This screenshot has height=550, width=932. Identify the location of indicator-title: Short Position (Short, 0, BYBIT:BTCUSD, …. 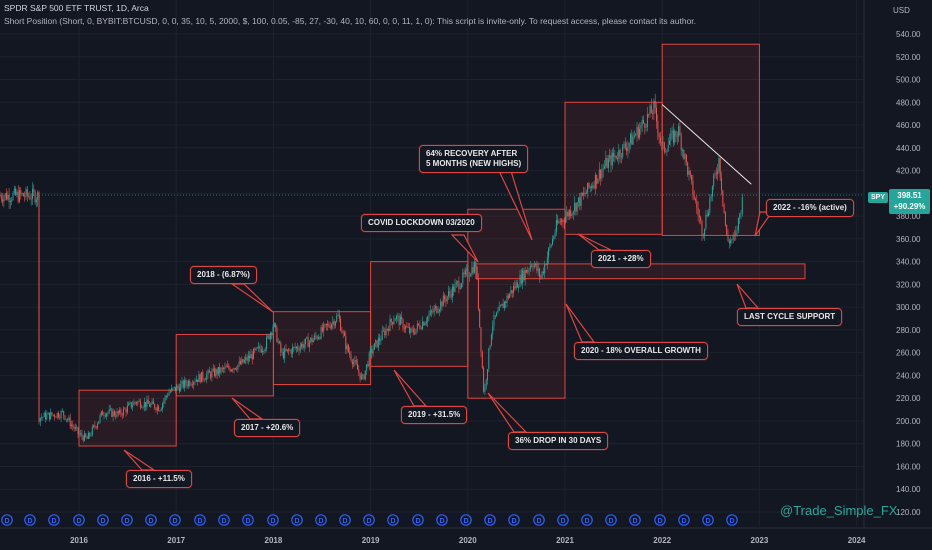
(350, 21).